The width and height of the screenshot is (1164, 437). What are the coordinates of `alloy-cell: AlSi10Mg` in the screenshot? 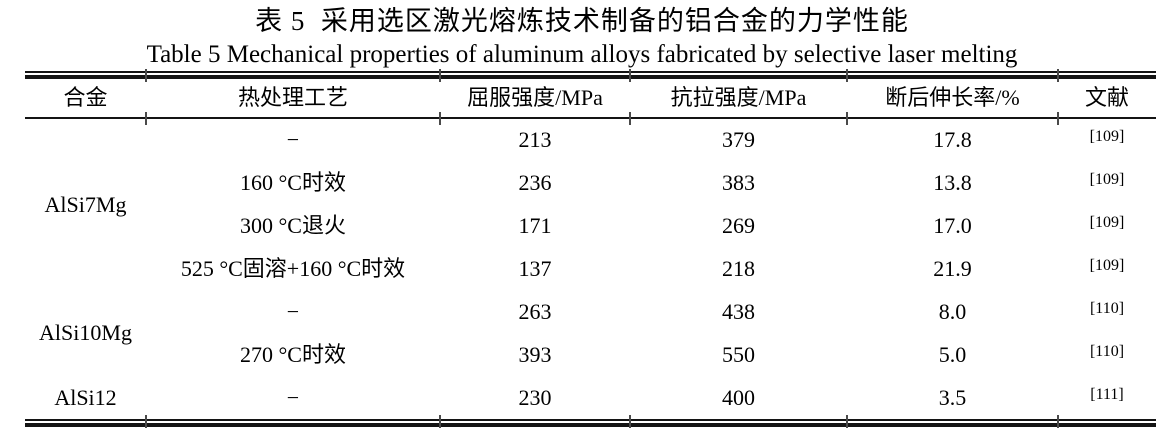 It's located at (85, 332).